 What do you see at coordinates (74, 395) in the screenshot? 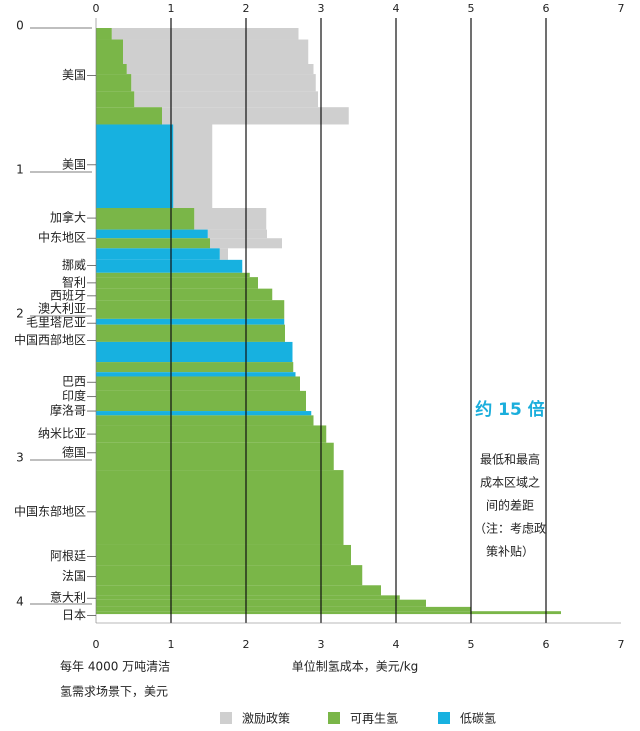
I see `region-label: 印度` at bounding box center [74, 395].